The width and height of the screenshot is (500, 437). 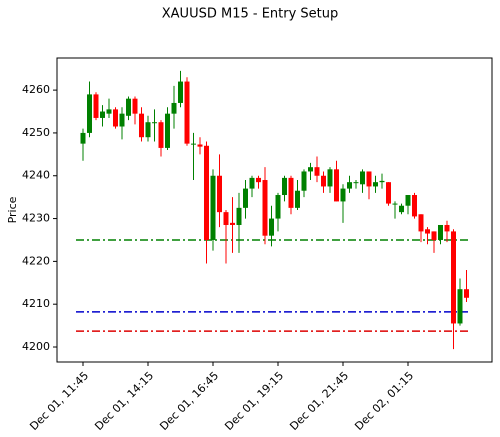 I want to click on x-tick-label: Dec 01, 19:15, so click(x=254, y=401).